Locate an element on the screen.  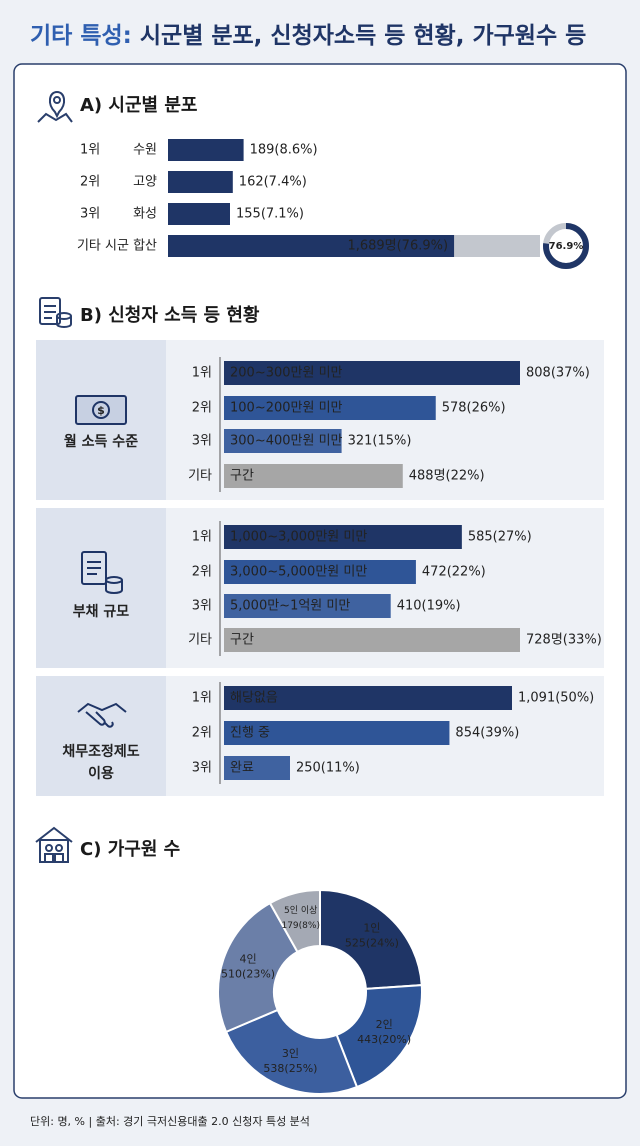
value-label: 585(27%) is located at coordinates (500, 537).